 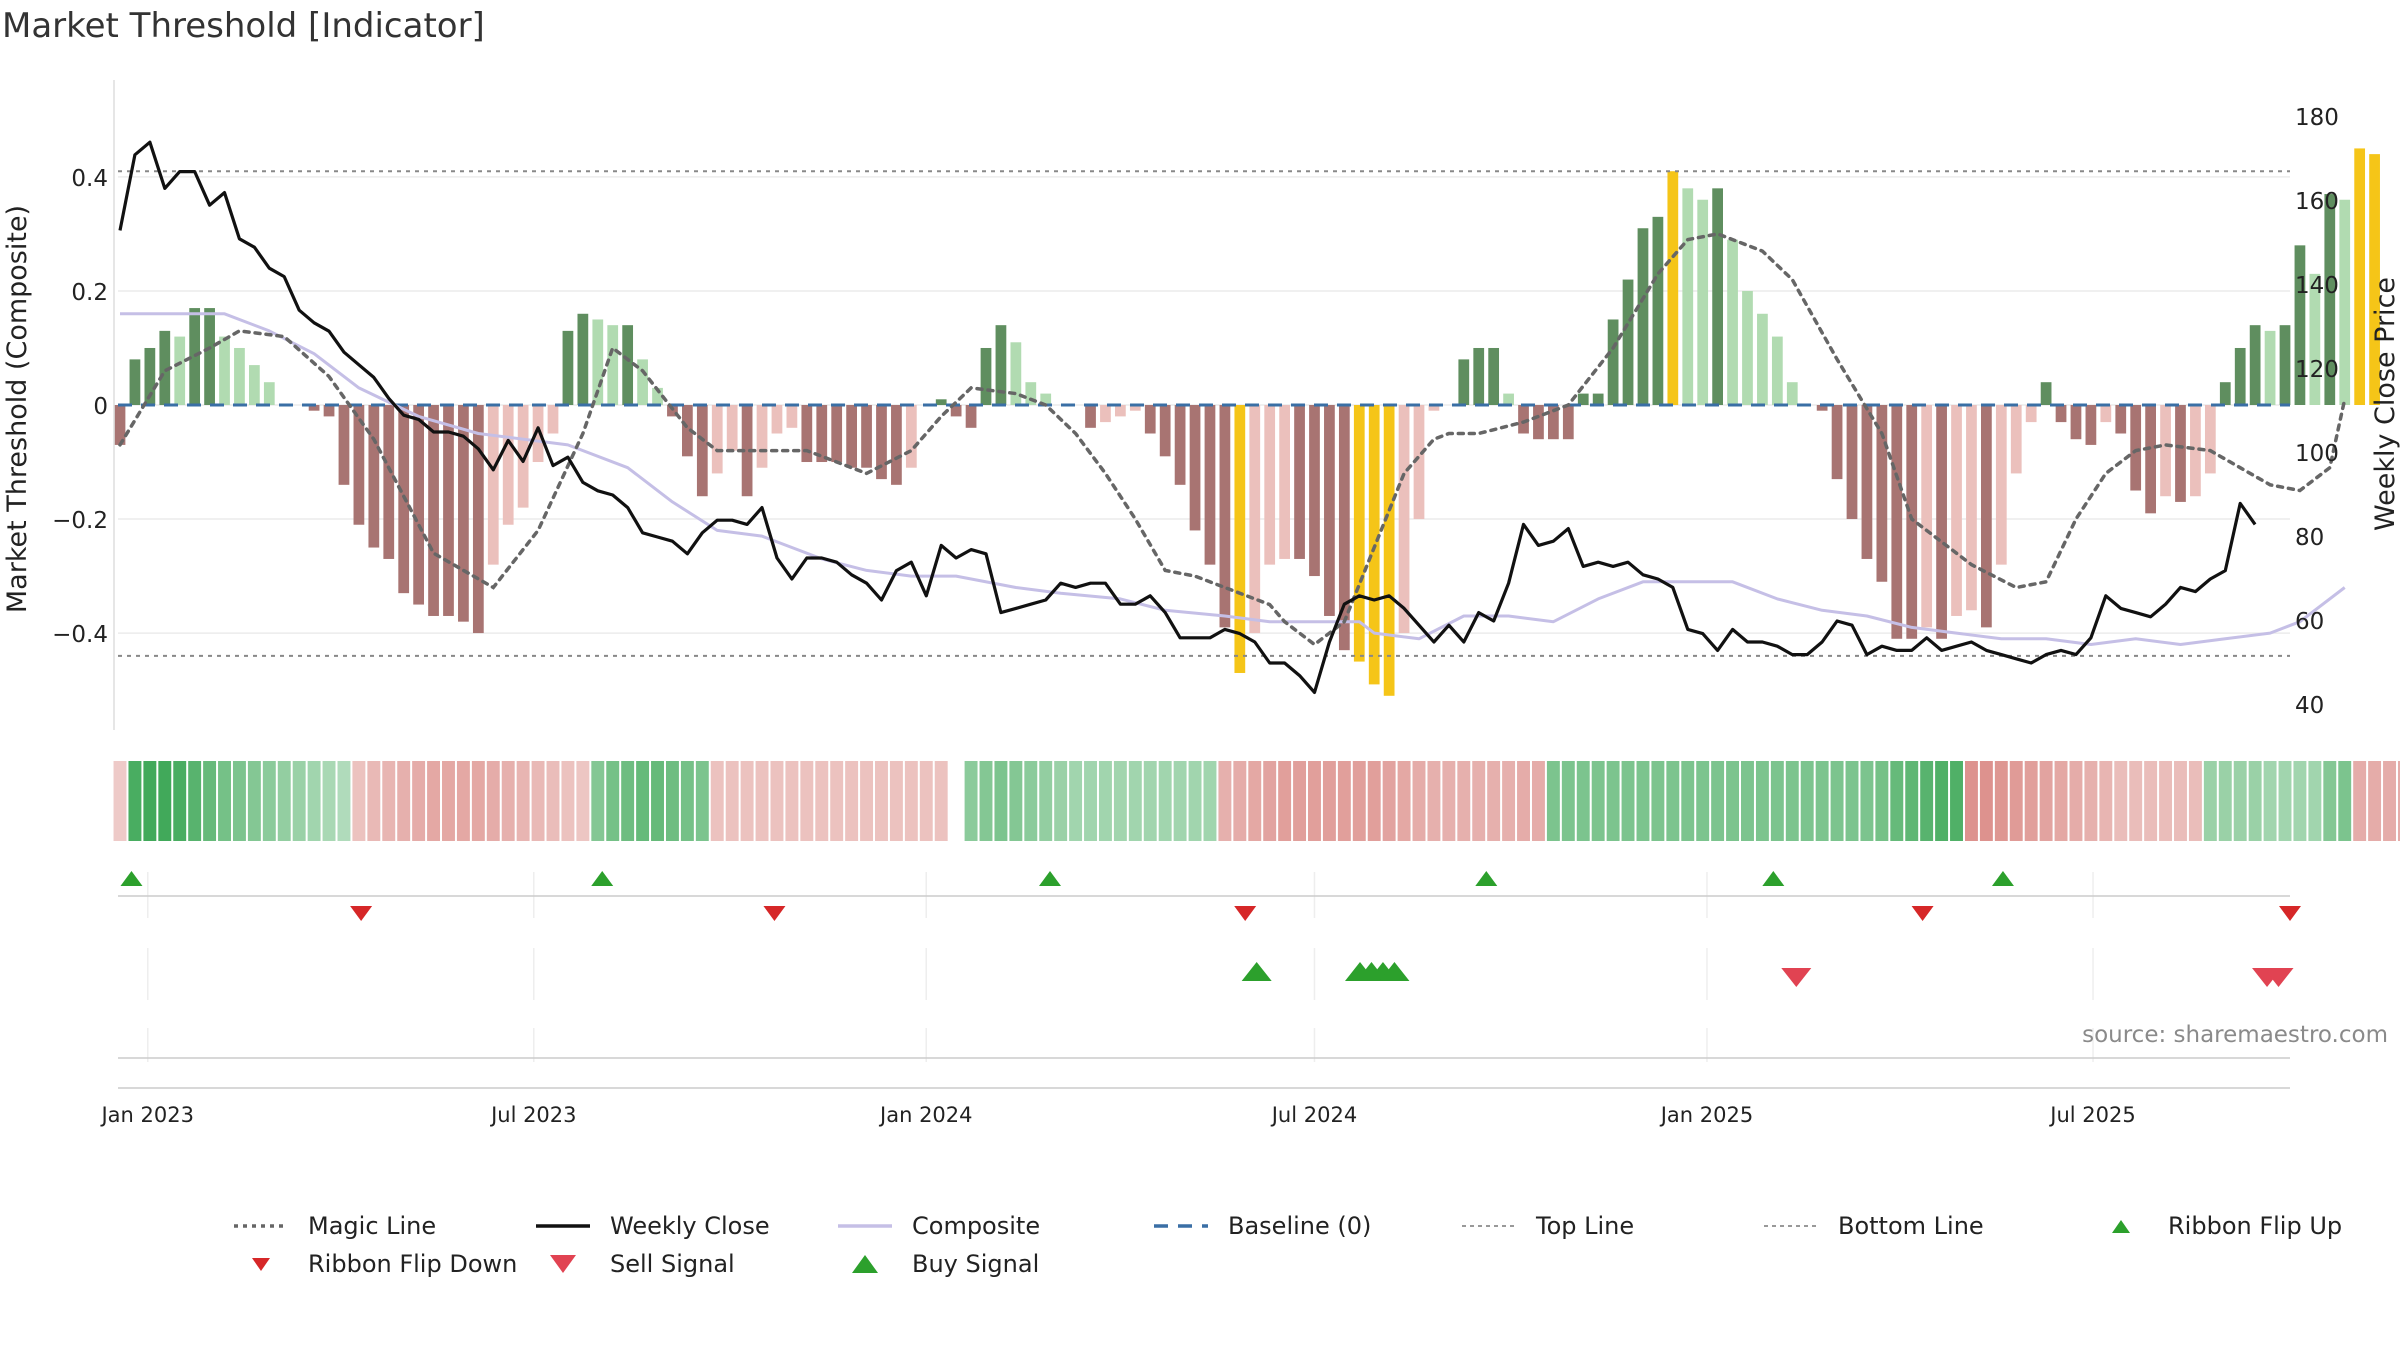 What do you see at coordinates (976, 1226) in the screenshot?
I see `legend-label: Composite` at bounding box center [976, 1226].